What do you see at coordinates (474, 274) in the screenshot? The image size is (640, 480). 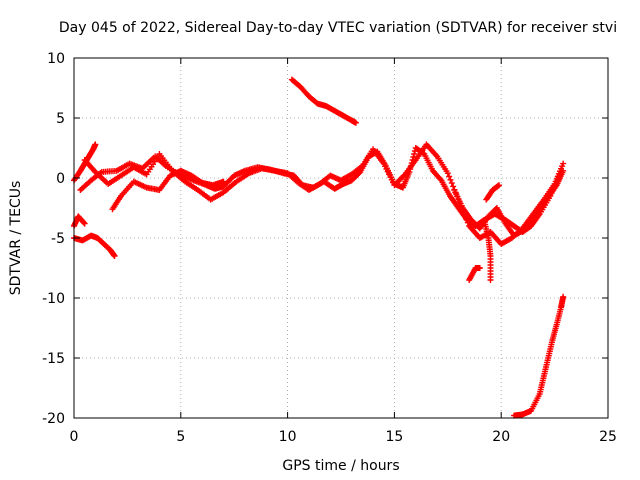 I see `series-track-i` at bounding box center [474, 274].